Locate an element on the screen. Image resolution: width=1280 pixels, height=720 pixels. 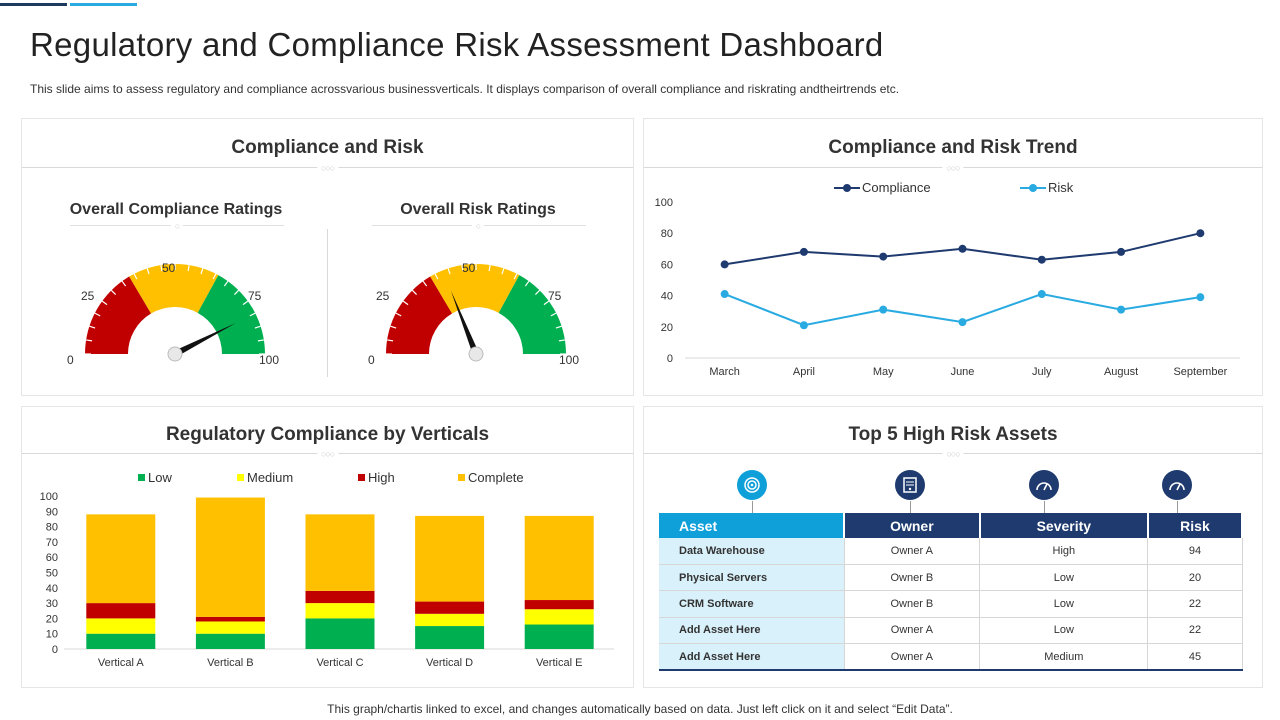
column-header-risk: Risk is located at coordinates (1195, 525).